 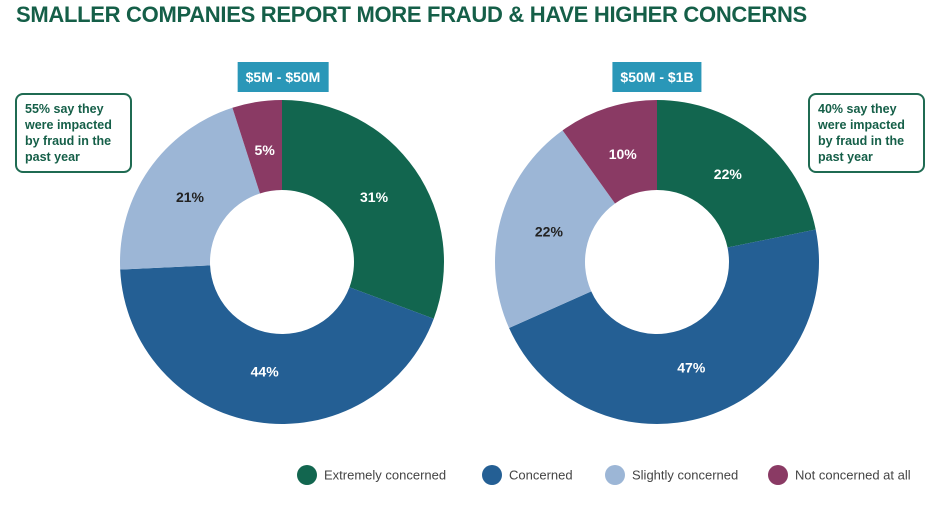 I want to click on data-label: 44%, so click(x=265, y=371).